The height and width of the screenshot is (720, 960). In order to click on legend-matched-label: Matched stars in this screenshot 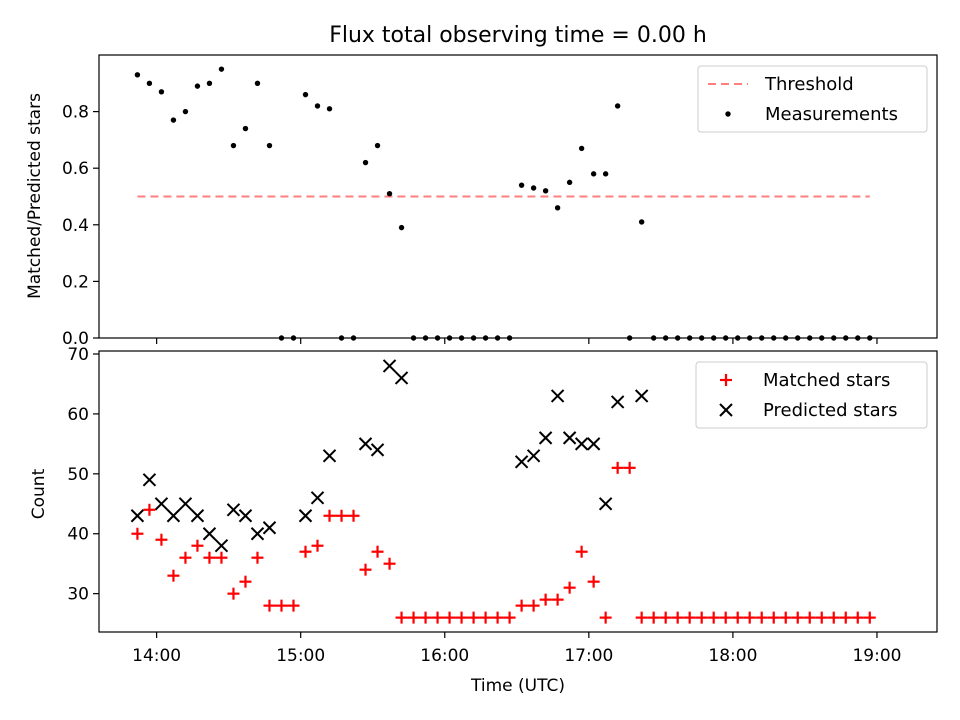, I will do `click(826, 380)`.